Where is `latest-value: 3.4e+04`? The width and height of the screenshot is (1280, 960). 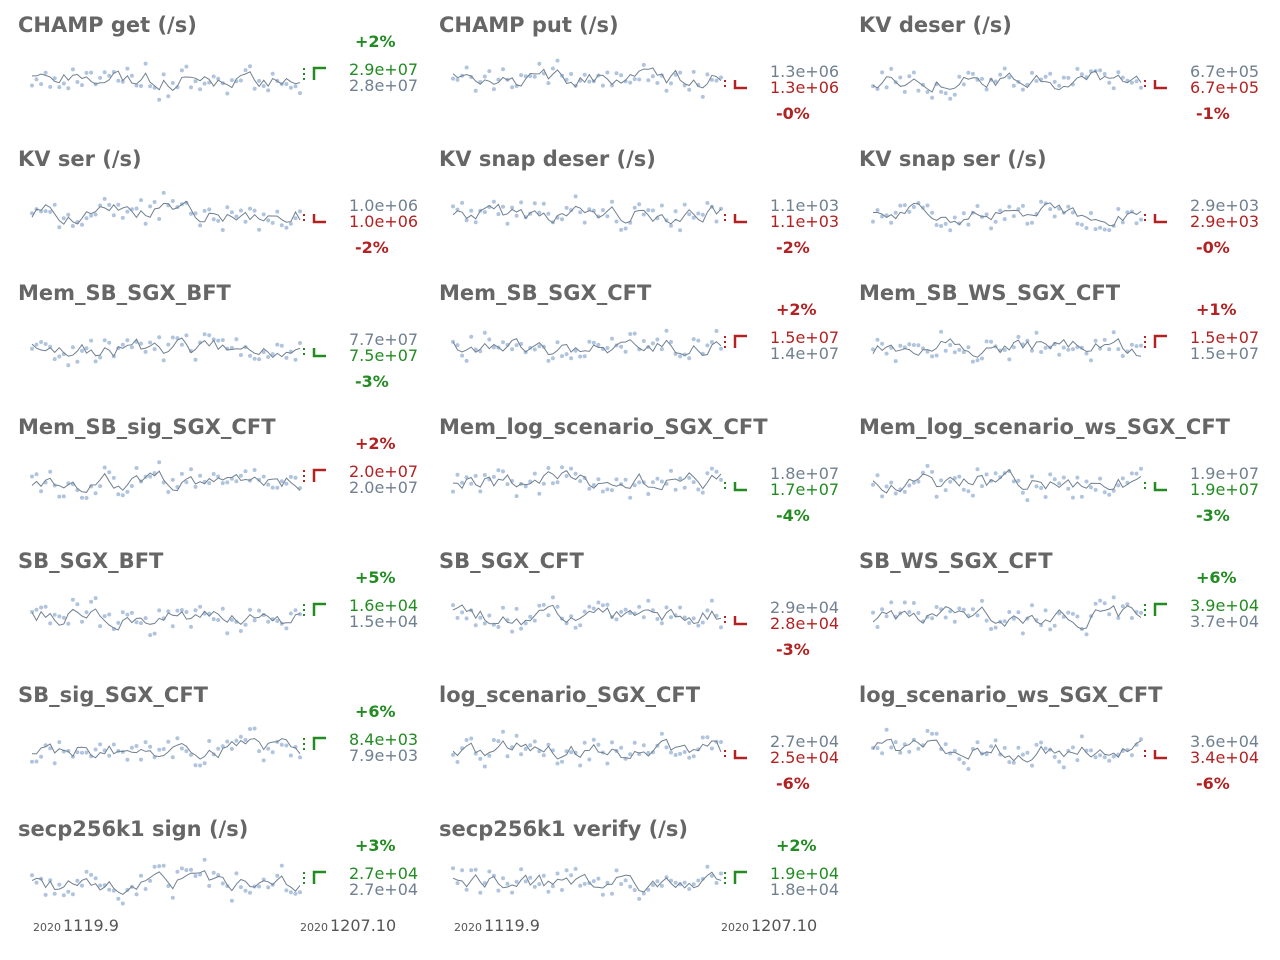
latest-value: 3.4e+04 is located at coordinates (1225, 757).